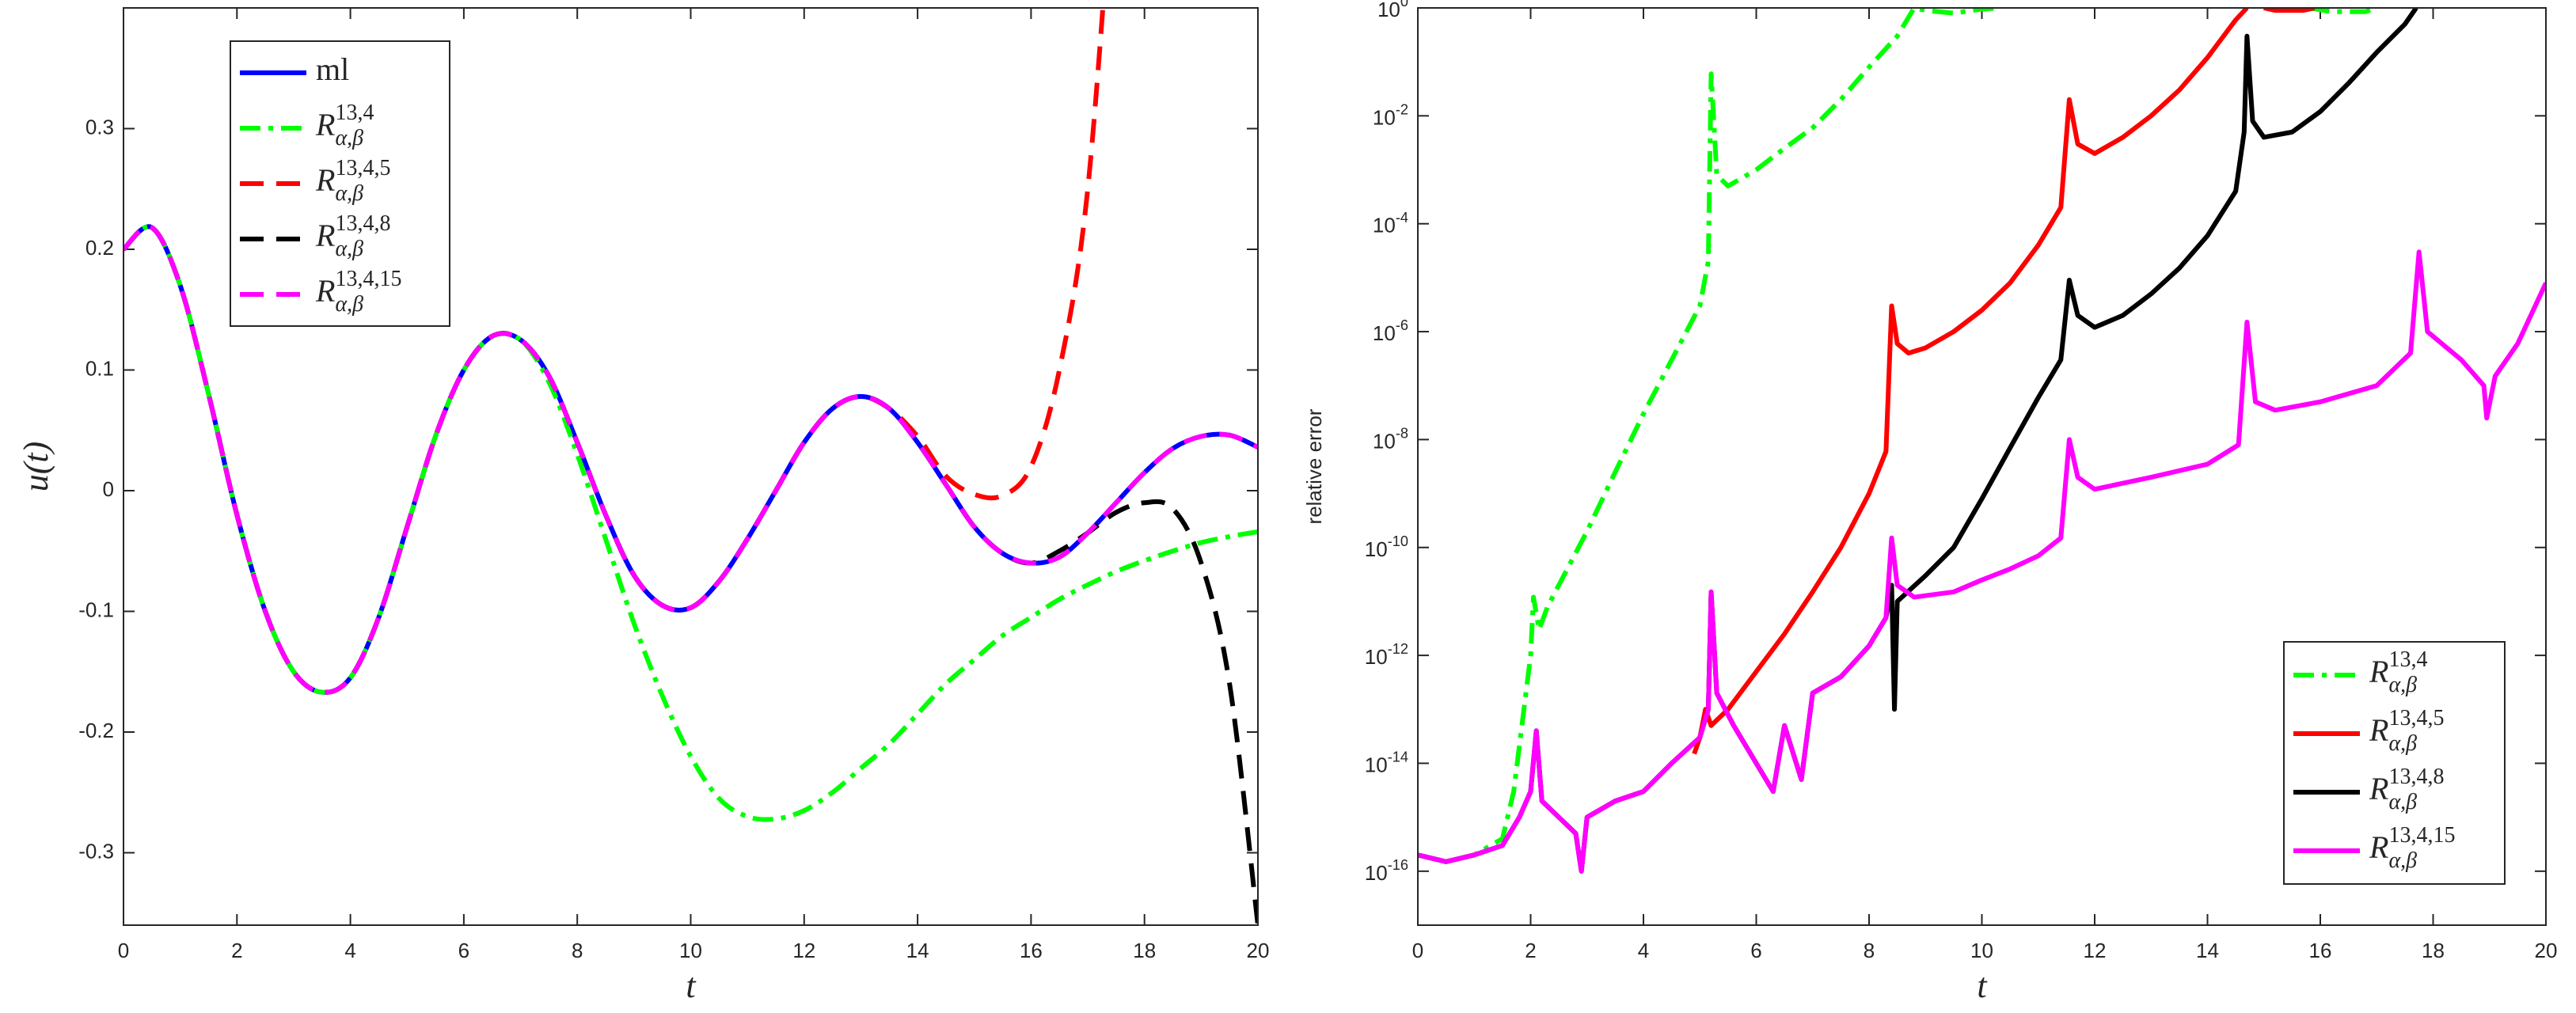 Image resolution: width=2576 pixels, height=1013 pixels. I want to click on y-tick-label: -0.2, so click(96, 730).